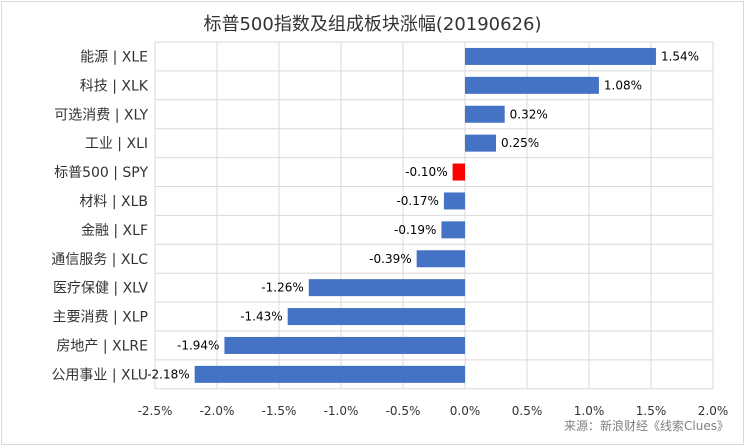  Describe the element at coordinates (623, 85) in the screenshot. I see `data-label-1: 1.08%` at that location.